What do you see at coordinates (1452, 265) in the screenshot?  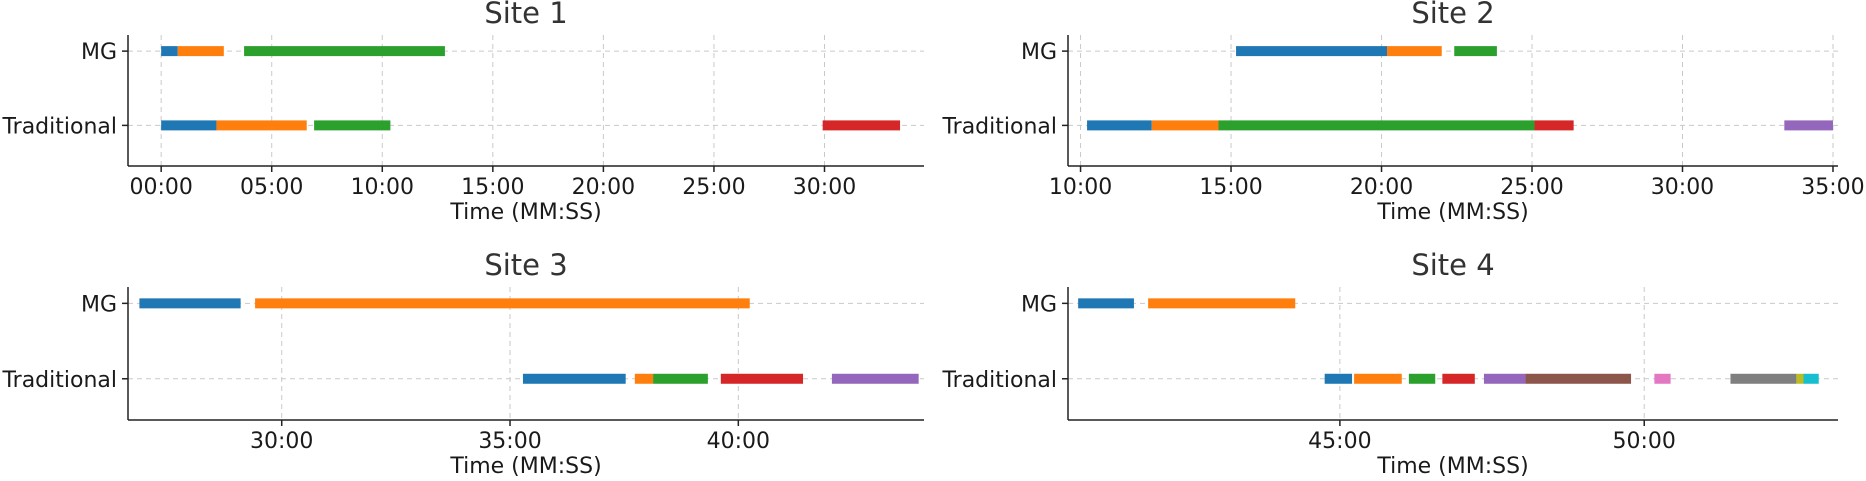 I see `chart-title: Site 4` at bounding box center [1452, 265].